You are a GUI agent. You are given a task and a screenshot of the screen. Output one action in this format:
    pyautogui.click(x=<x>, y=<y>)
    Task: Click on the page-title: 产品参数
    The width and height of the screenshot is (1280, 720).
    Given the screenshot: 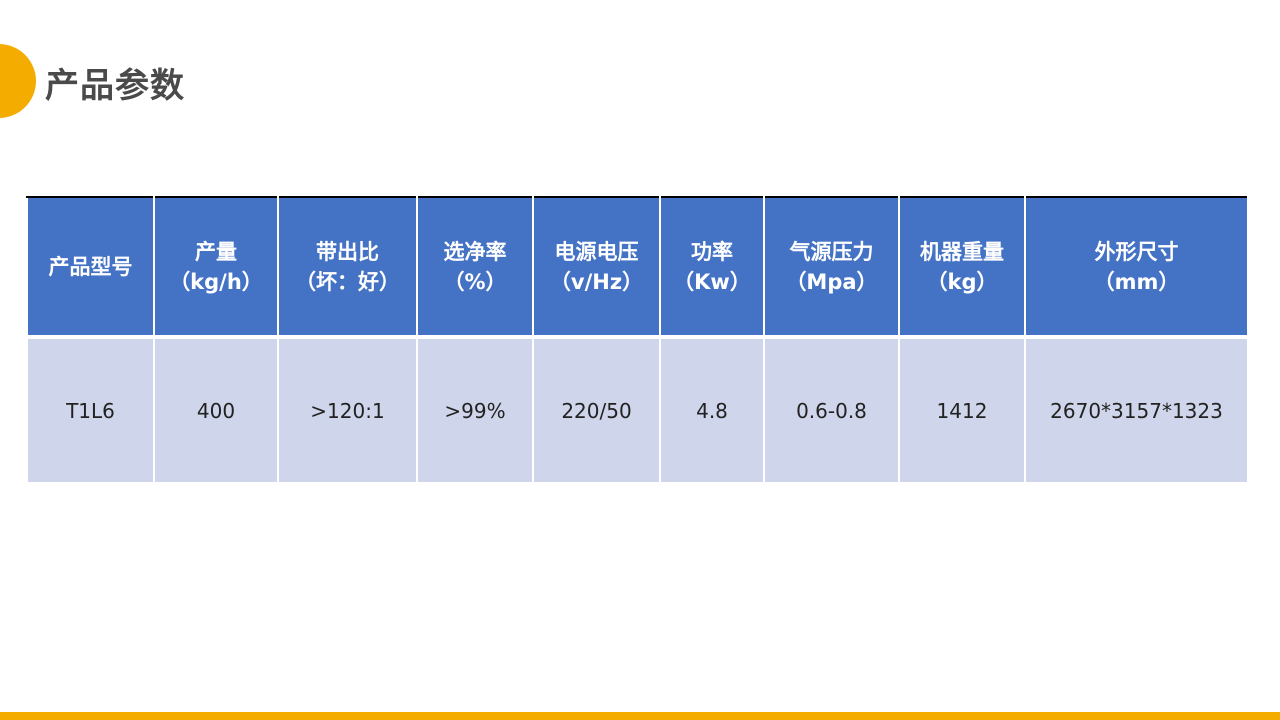 What is the action you would take?
    pyautogui.click(x=115, y=86)
    